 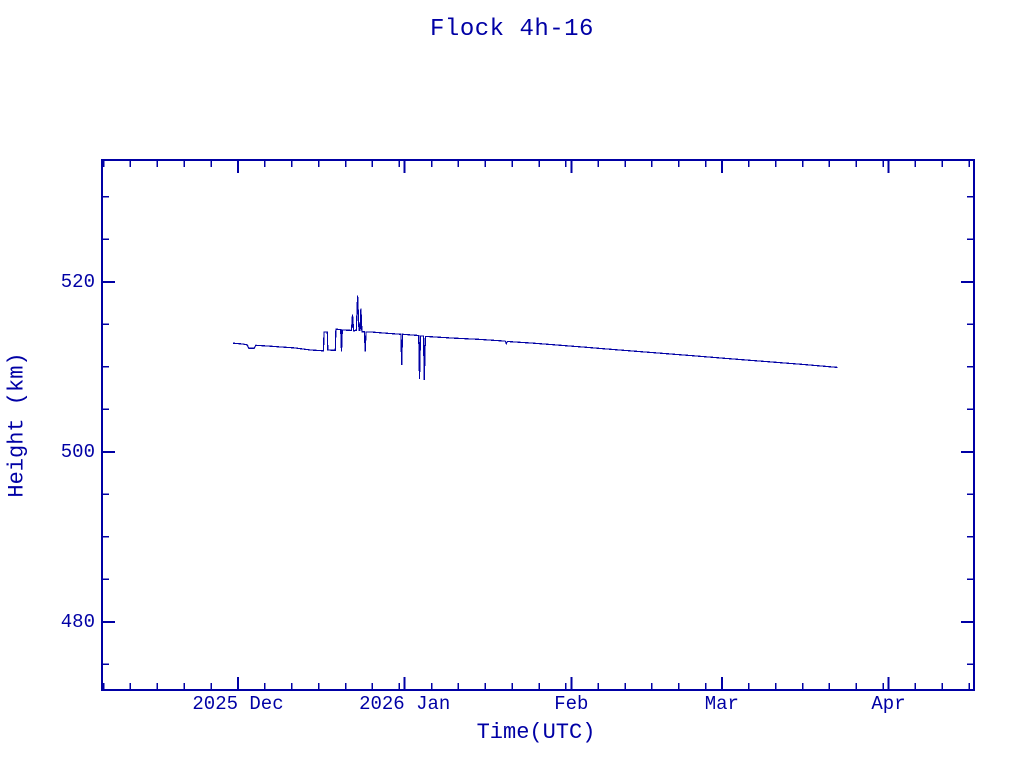 What do you see at coordinates (536, 732) in the screenshot?
I see `x-axis-label: Time(UTC)` at bounding box center [536, 732].